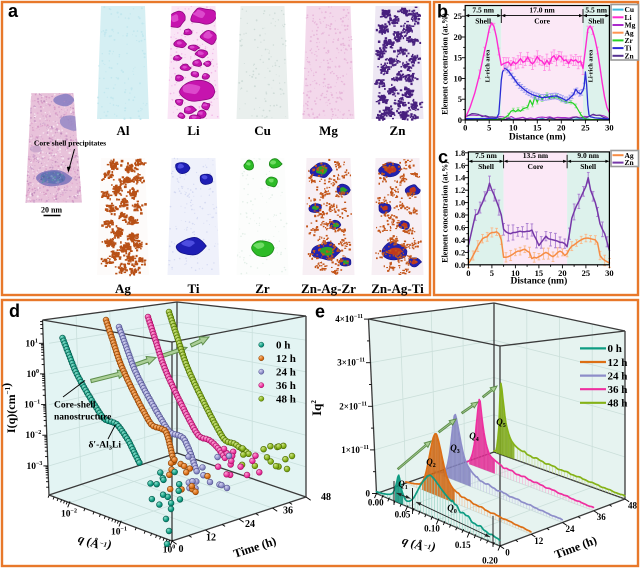 The height and width of the screenshot is (568, 640). I want to click on svg-text: Zn-Ag-Ti, so click(397, 288).